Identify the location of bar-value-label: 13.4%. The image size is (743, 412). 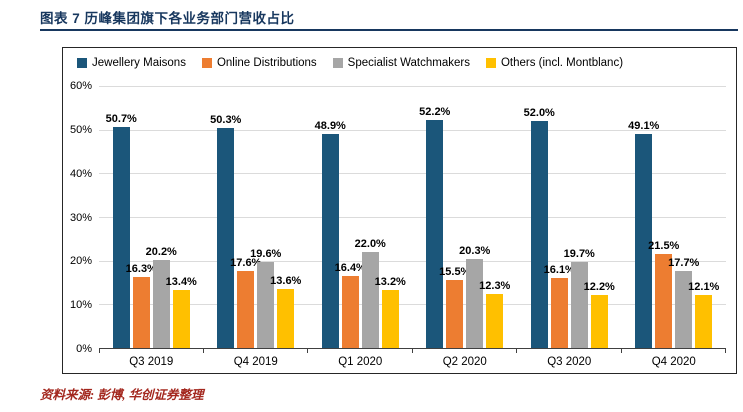
(181, 281).